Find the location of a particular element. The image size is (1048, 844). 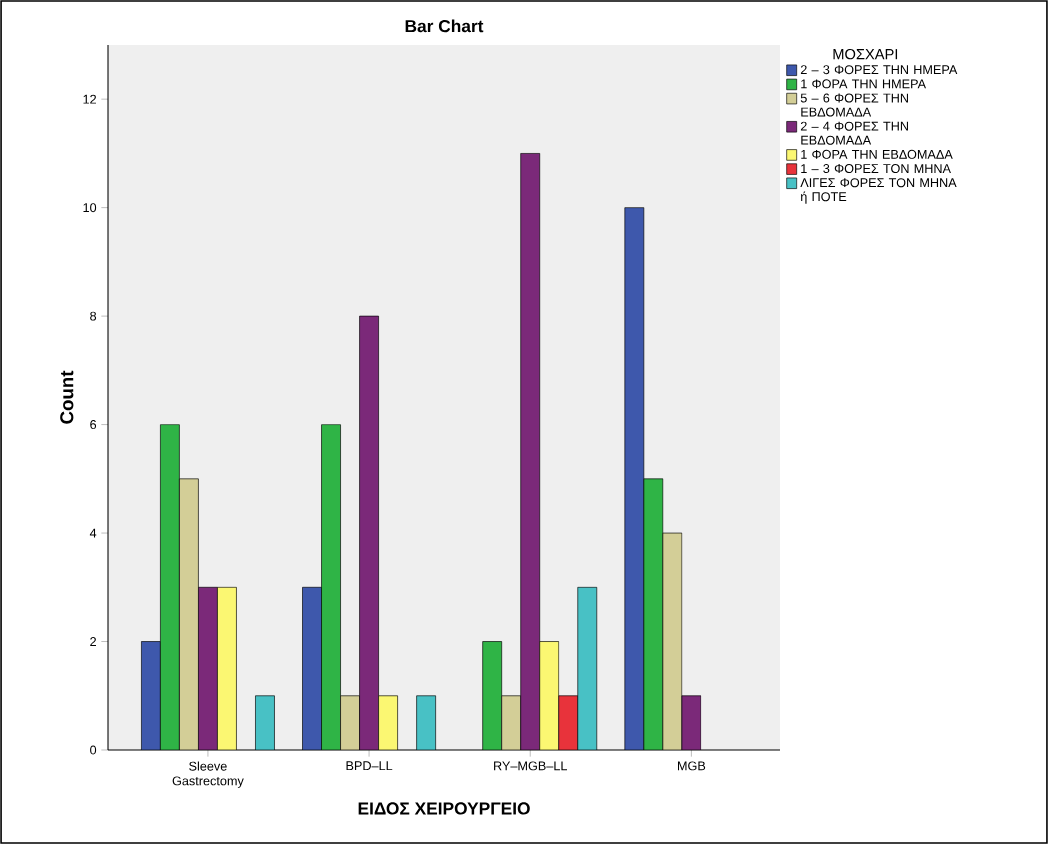

y-tick-label: 8 is located at coordinates (93, 316).